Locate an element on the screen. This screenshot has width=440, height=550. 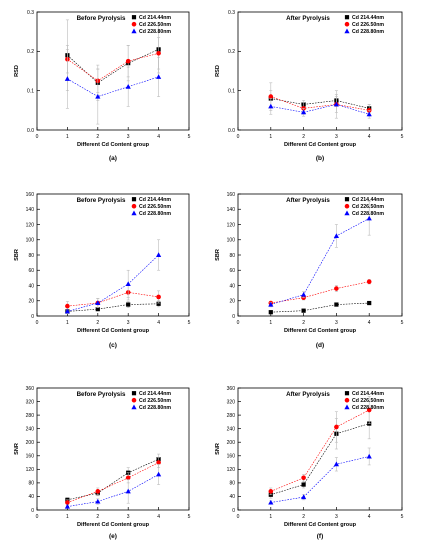
y-axis-label: SBR is located at coordinates (17, 255).